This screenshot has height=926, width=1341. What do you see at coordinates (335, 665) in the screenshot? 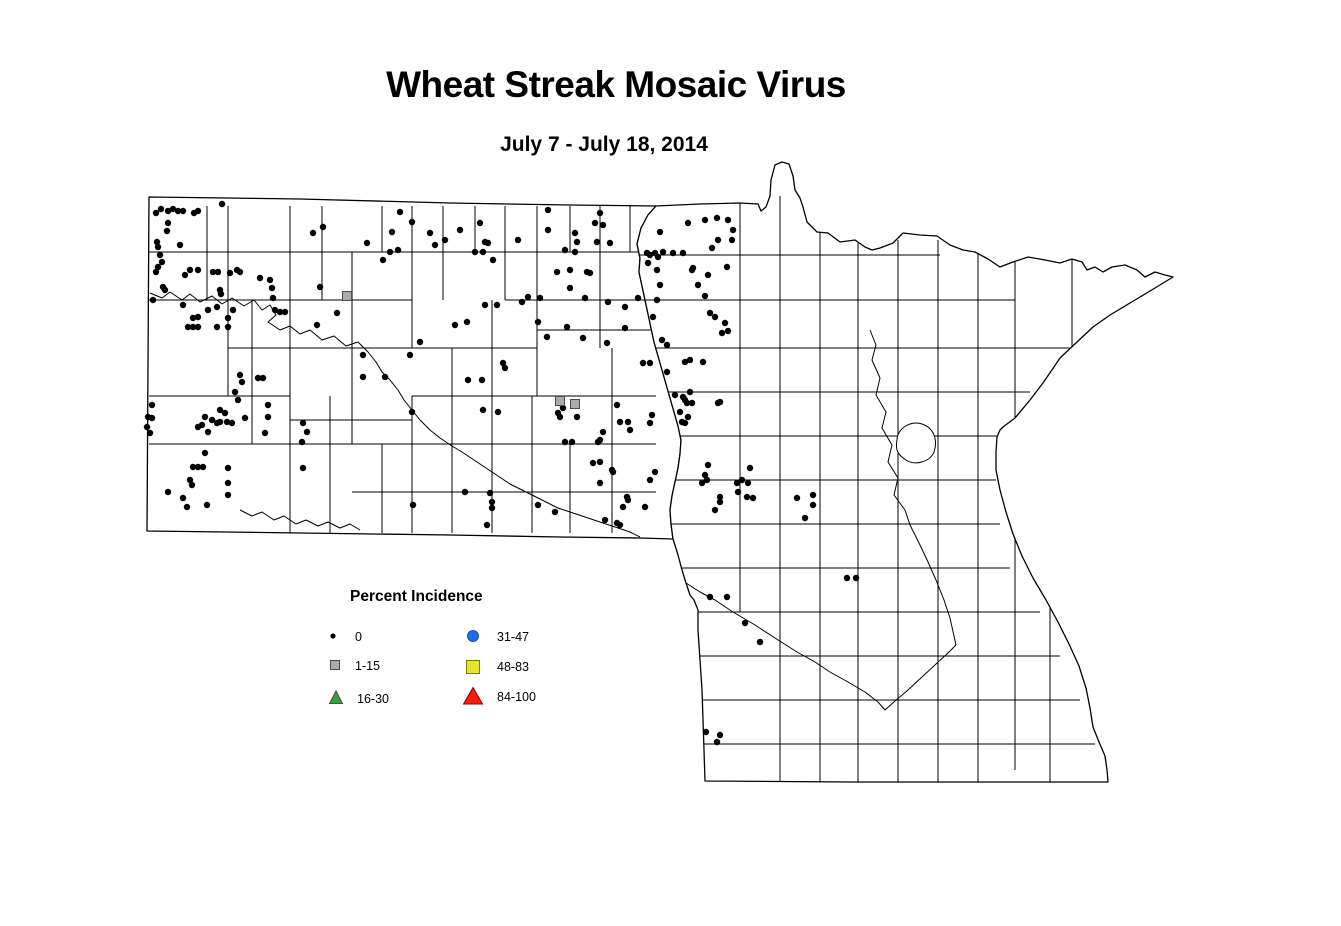
I see `legend-symbol-gray-square` at bounding box center [335, 665].